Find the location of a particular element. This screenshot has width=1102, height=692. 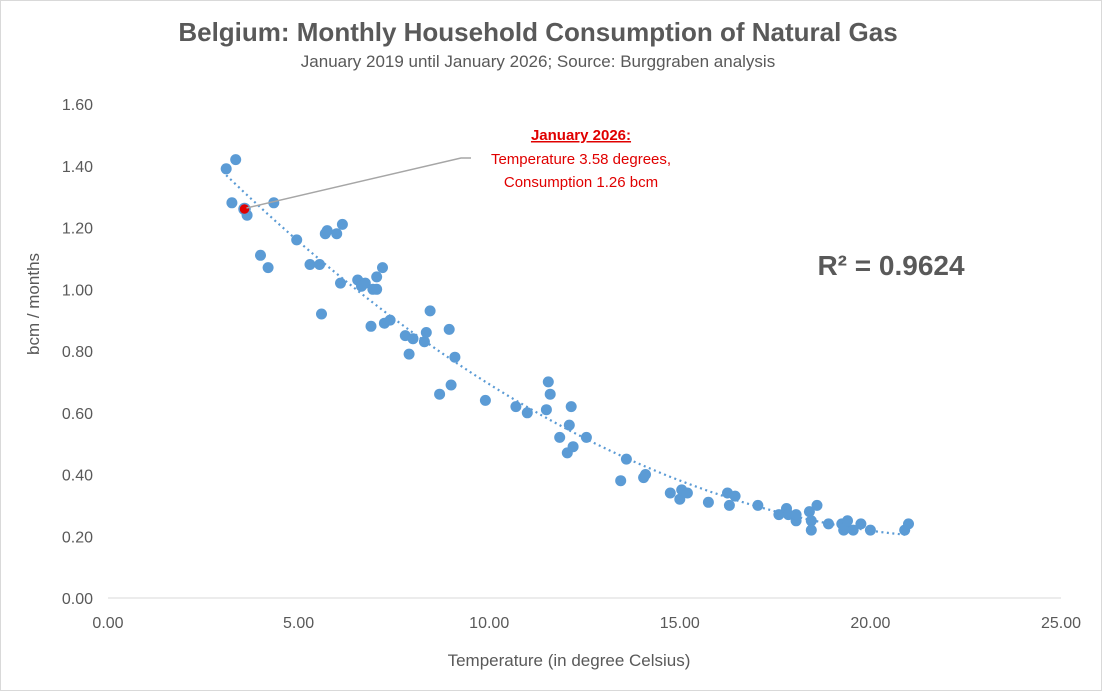

x-tick-label: 0.00 is located at coordinates (107, 623).